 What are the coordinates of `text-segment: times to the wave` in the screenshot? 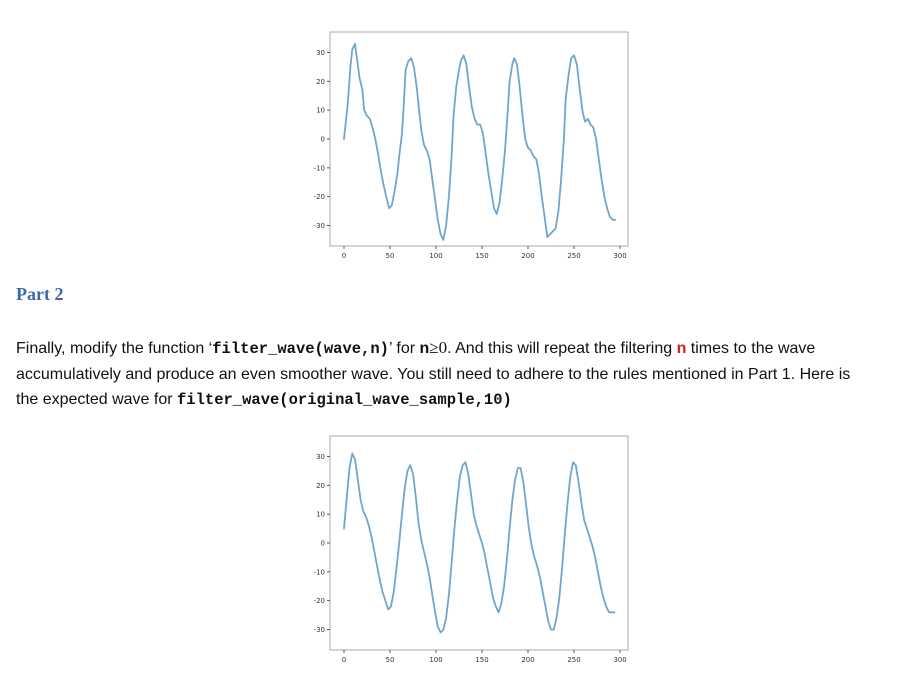 It's located at (751, 348).